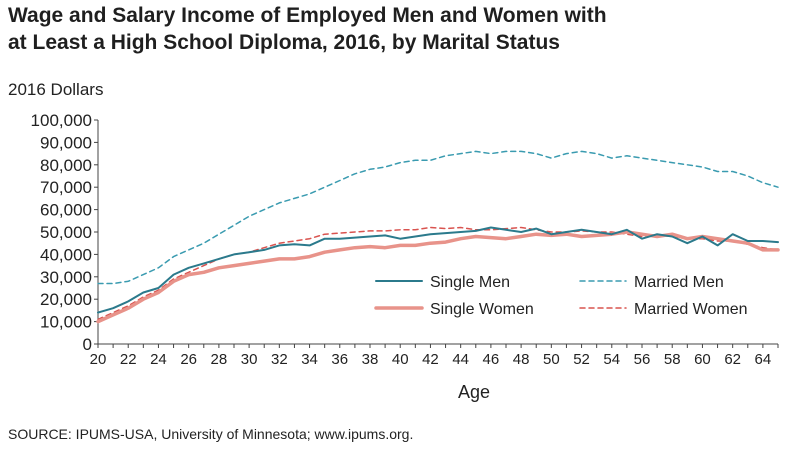  Describe the element at coordinates (66, 142) in the screenshot. I see `y-tick-label: 90,000` at that location.